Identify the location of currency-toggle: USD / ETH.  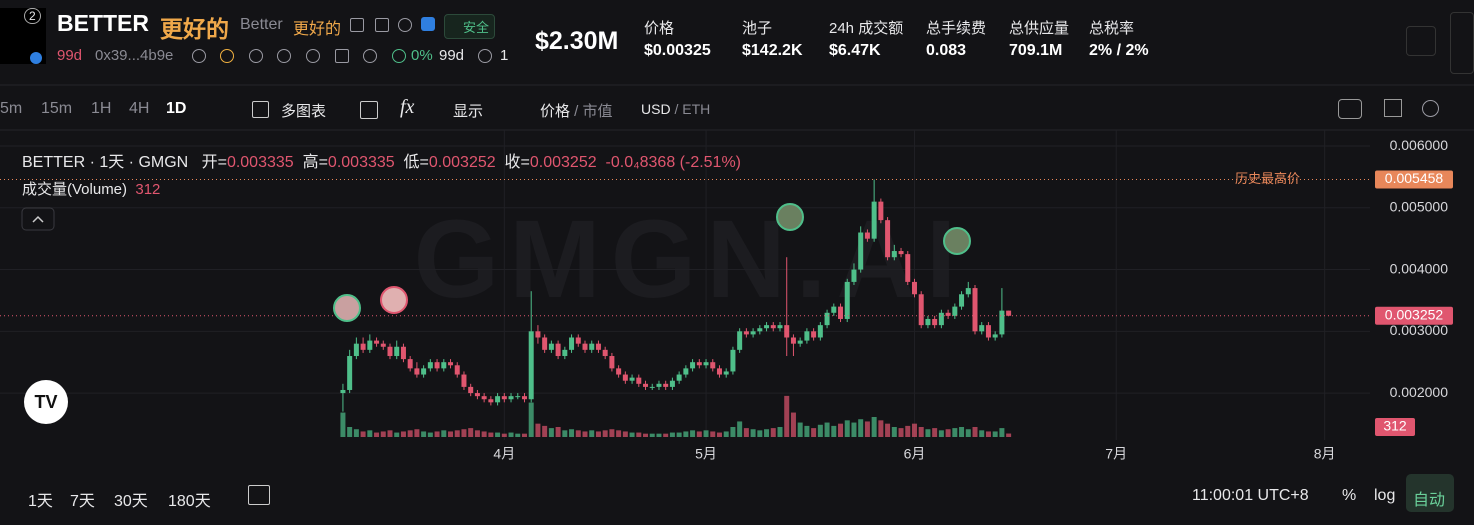
(676, 109).